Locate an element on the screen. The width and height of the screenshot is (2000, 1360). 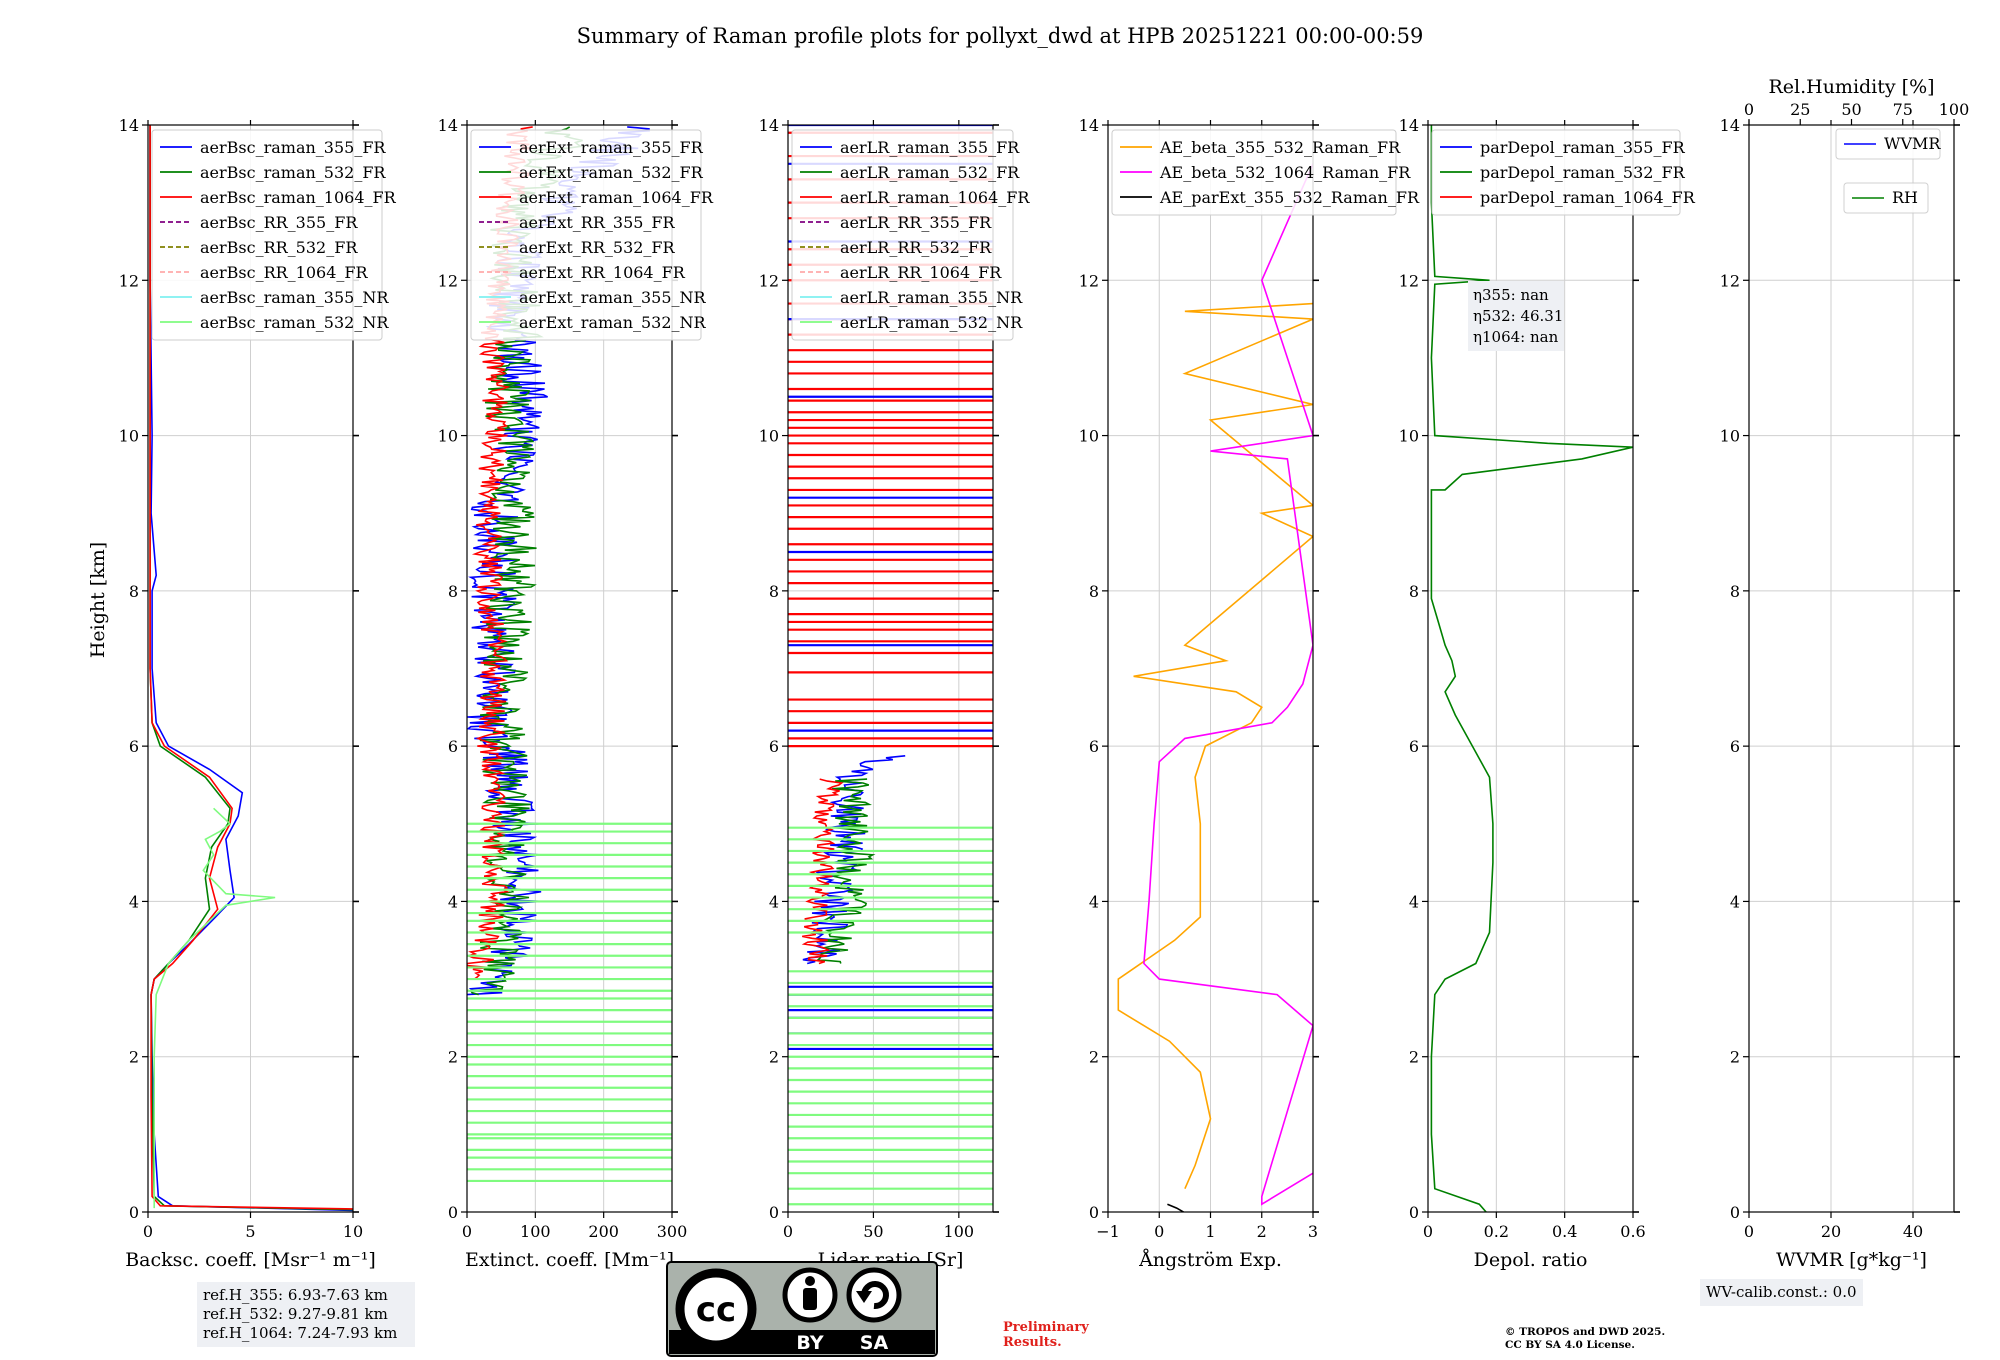
legend-label: aerExt_RR_1064_FR is located at coordinates (602, 272).